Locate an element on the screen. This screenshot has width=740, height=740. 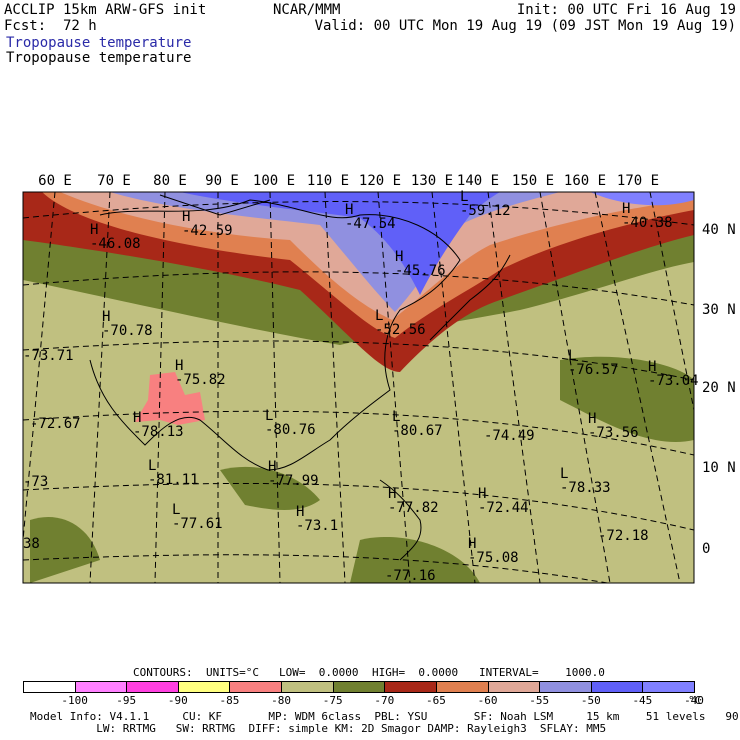
forecast-hour: Fcst: 72 h is located at coordinates (50, 26).